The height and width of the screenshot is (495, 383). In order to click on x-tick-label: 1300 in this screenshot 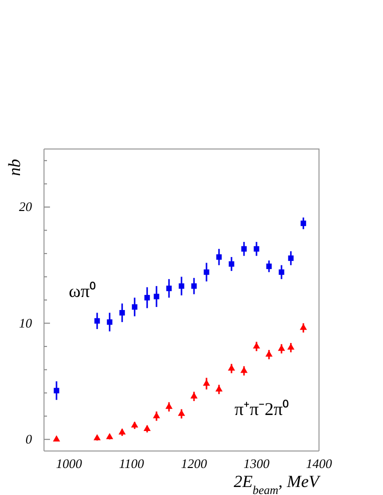, I will do `click(257, 464)`.